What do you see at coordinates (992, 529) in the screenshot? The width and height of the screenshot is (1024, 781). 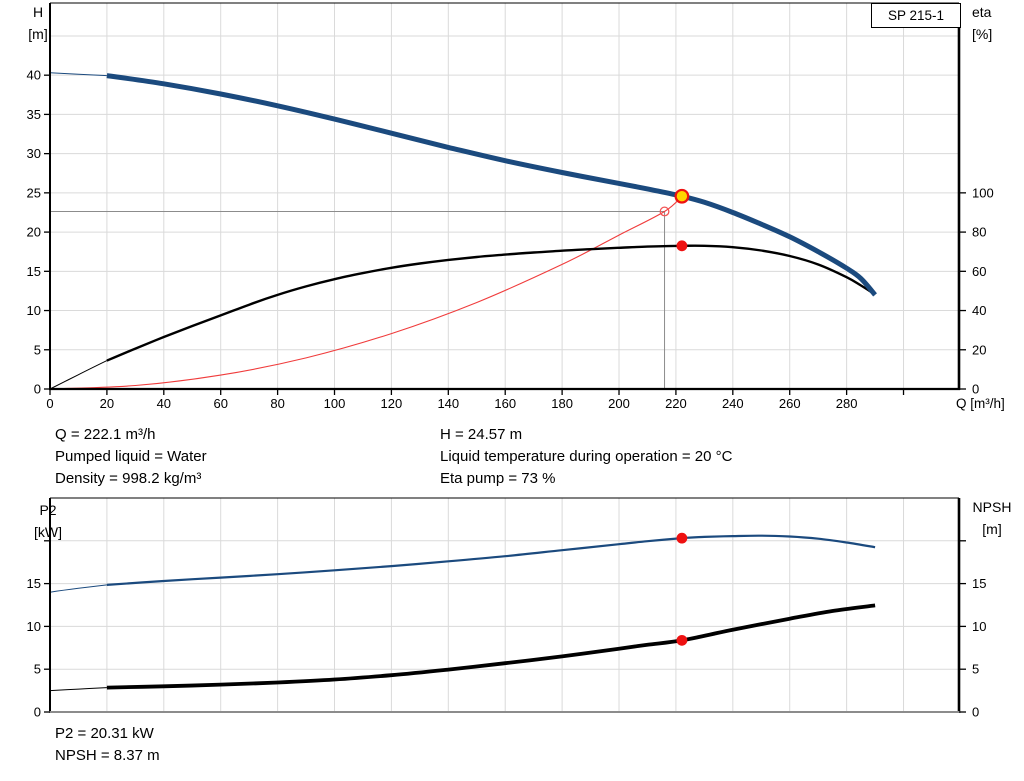 I see `npsh-axis-unit: [m]` at bounding box center [992, 529].